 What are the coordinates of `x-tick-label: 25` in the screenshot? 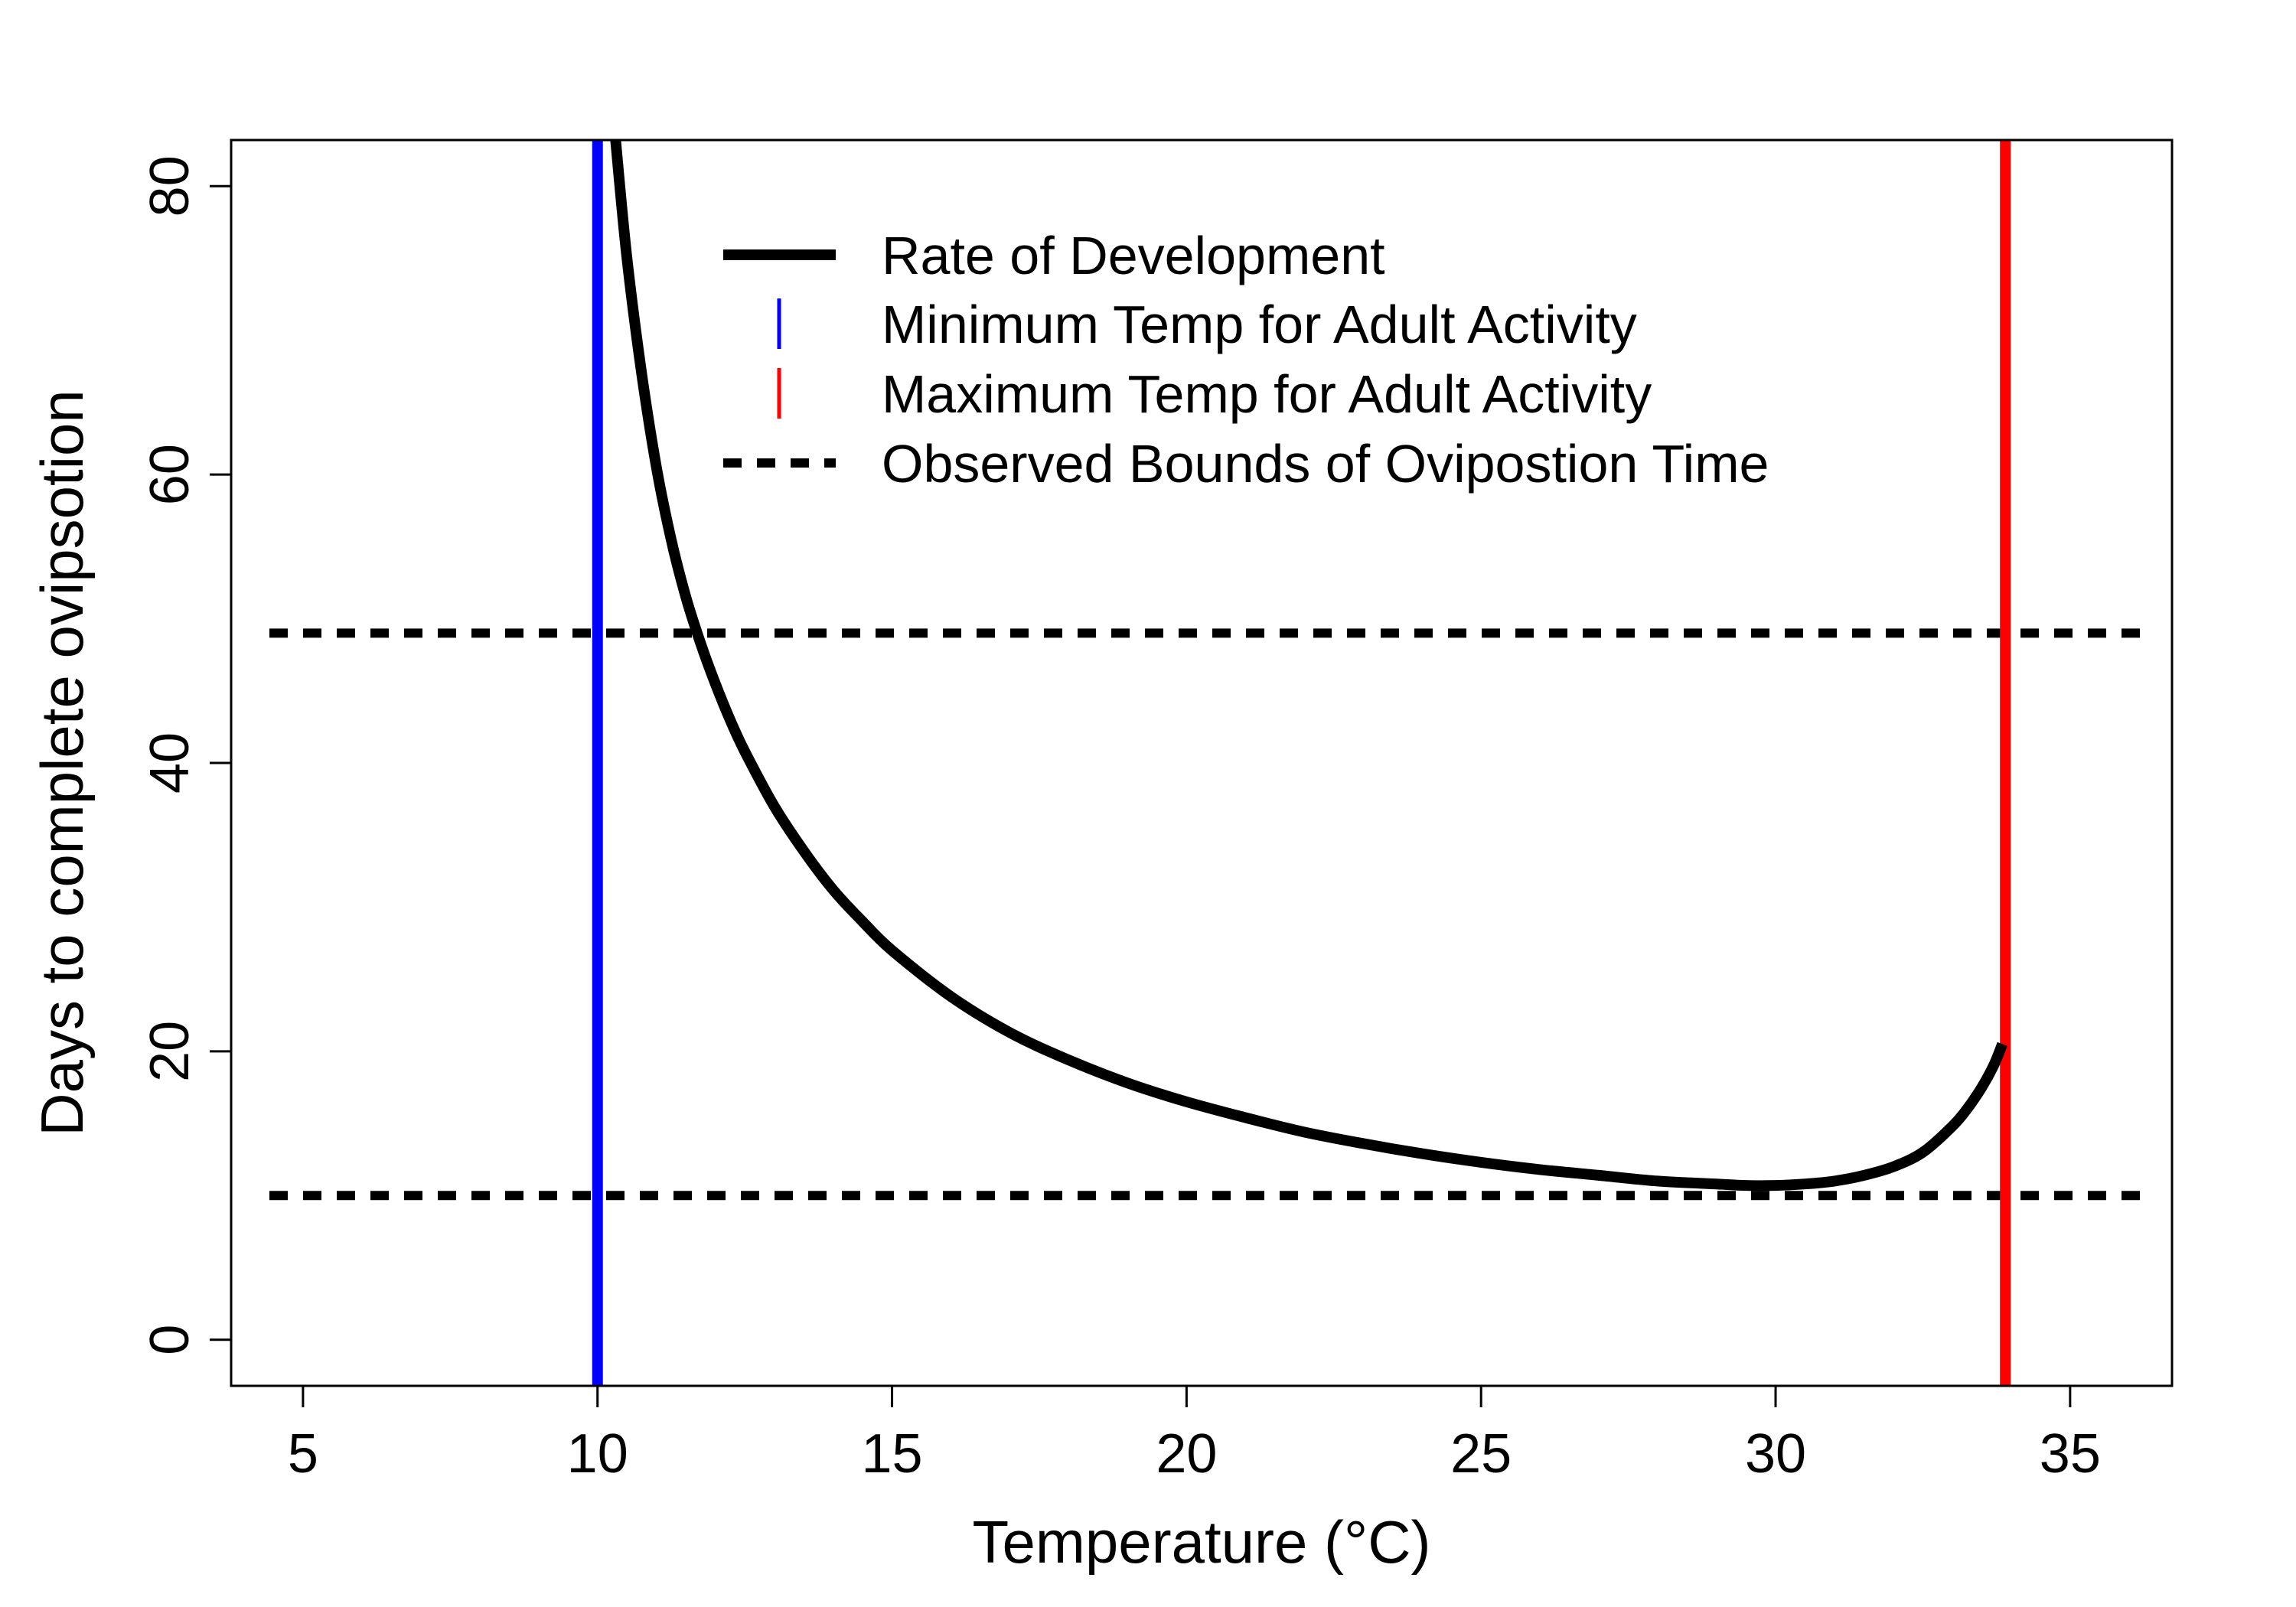 It's located at (1481, 1454).